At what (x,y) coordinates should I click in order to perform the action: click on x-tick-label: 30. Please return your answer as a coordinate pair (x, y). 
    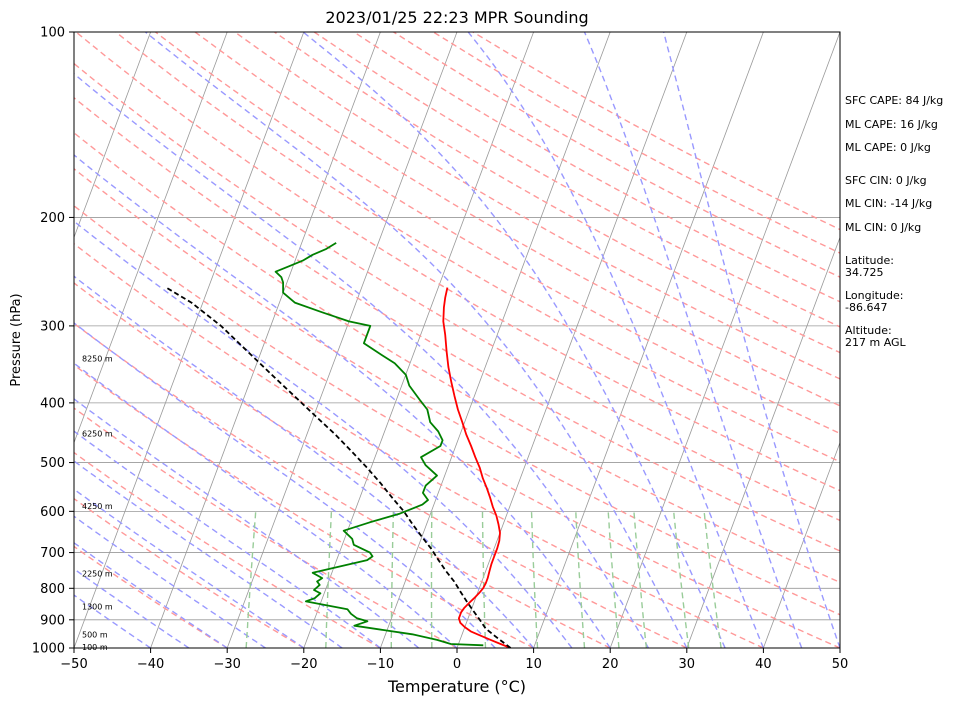
    Looking at the image, I should click on (687, 664).